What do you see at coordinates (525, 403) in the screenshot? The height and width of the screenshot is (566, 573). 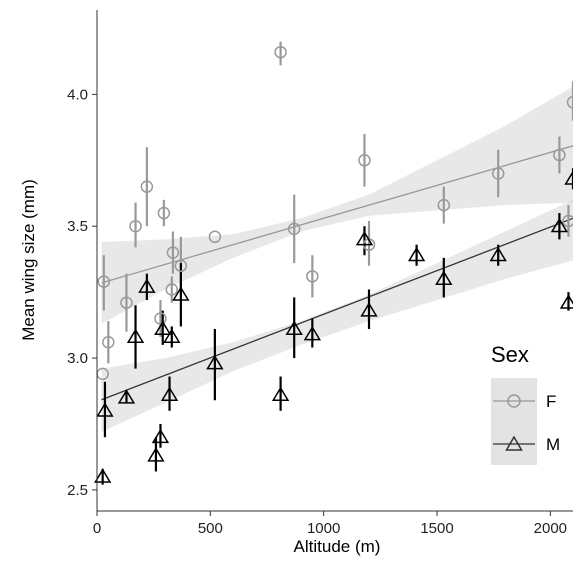 I see `legend: Sex F M` at bounding box center [525, 403].